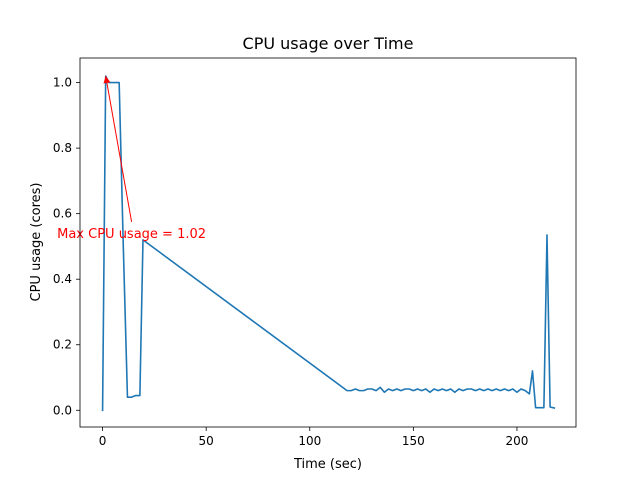 The width and height of the screenshot is (640, 480). I want to click on x-axis-label: Time (sec), so click(327, 464).